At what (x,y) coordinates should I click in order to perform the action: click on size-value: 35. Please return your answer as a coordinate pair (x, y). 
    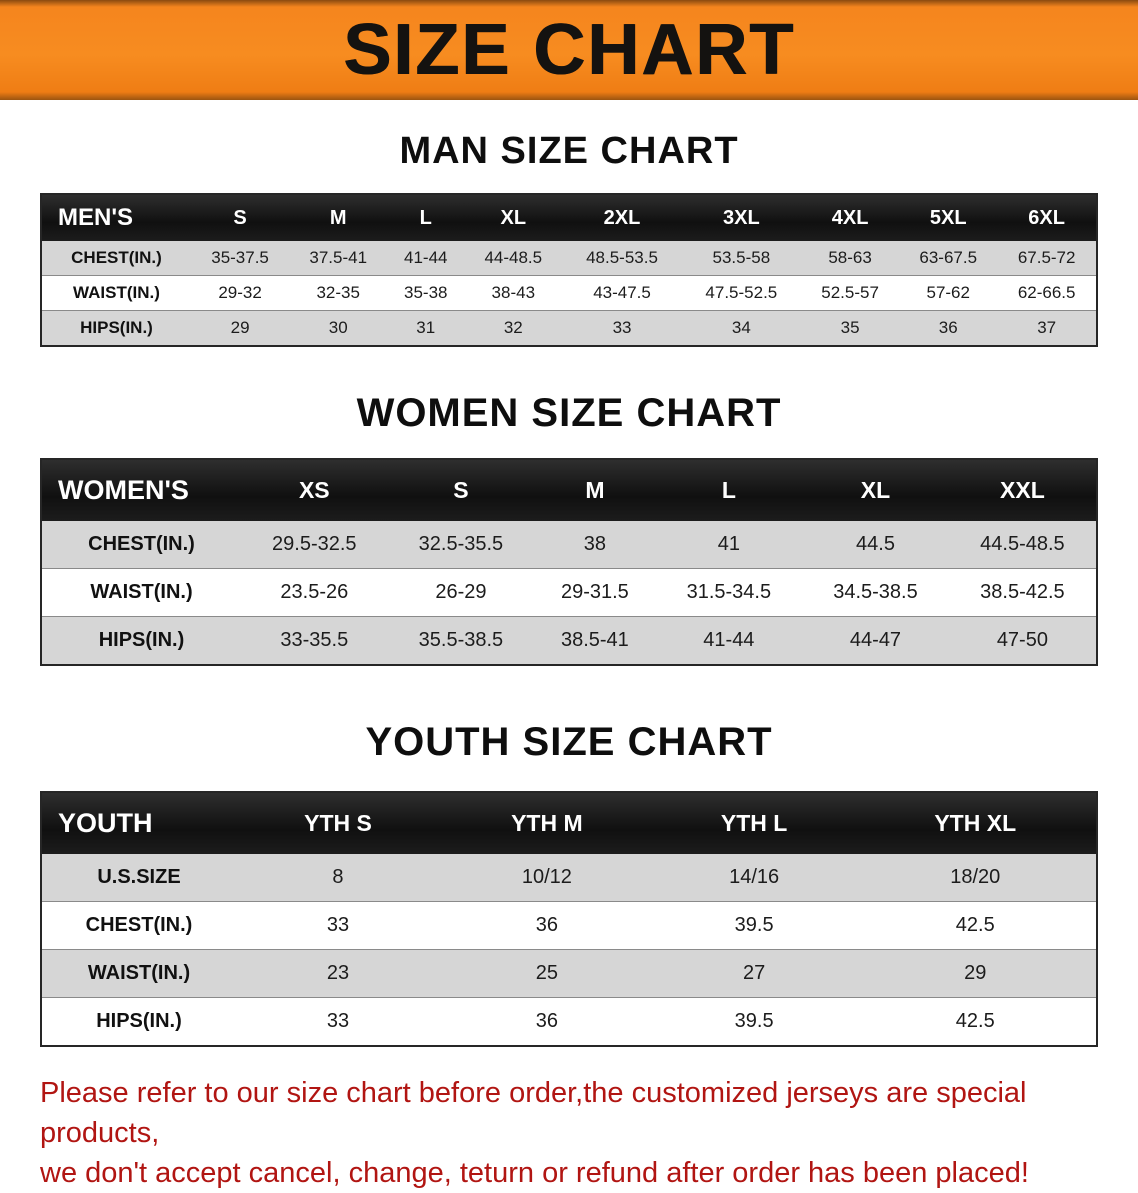
    Looking at the image, I should click on (850, 327).